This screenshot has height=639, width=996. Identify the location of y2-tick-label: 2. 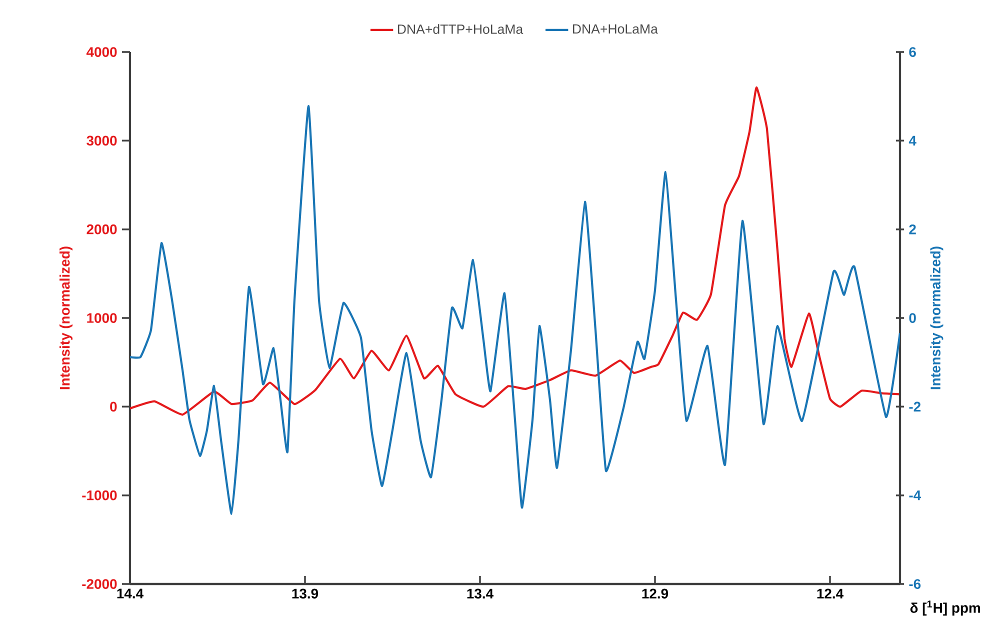
(912, 229).